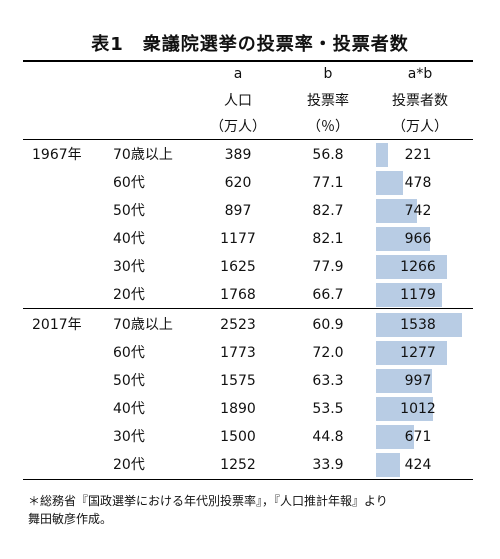 This screenshot has width=500, height=559. I want to click on turnout-cell: 53.5, so click(328, 409).